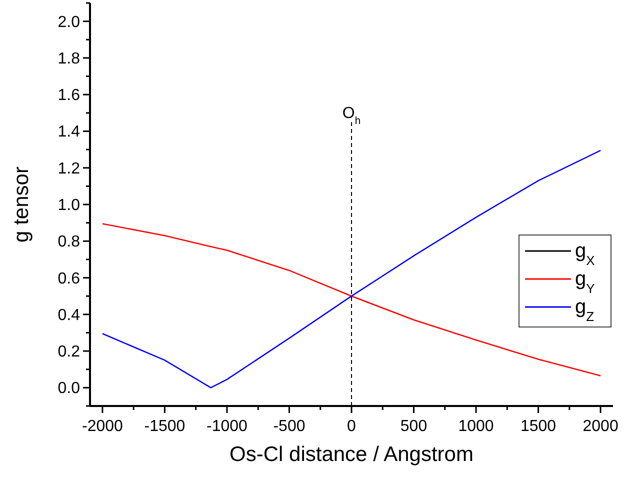  What do you see at coordinates (69, 132) in the screenshot?
I see `y-tick-label: 1.4` at bounding box center [69, 132].